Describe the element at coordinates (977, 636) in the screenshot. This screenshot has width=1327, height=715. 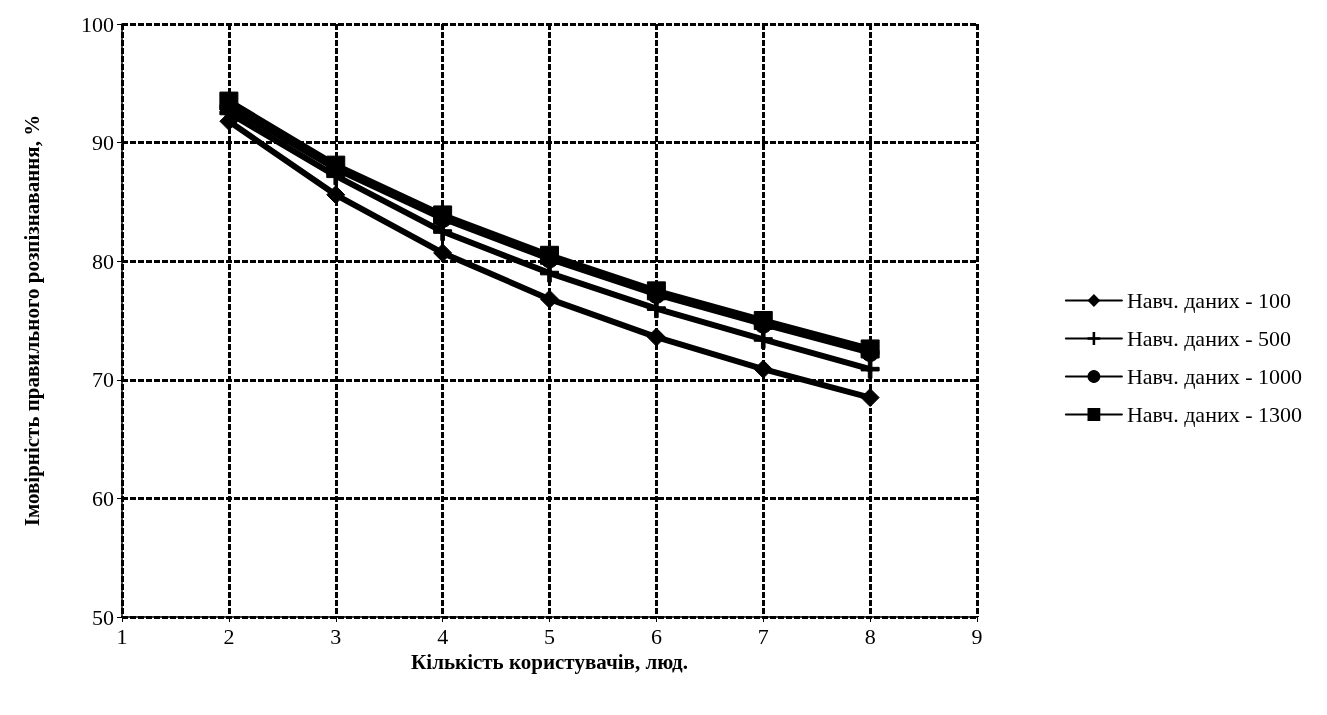
I see `x-tick-label: 9` at that location.